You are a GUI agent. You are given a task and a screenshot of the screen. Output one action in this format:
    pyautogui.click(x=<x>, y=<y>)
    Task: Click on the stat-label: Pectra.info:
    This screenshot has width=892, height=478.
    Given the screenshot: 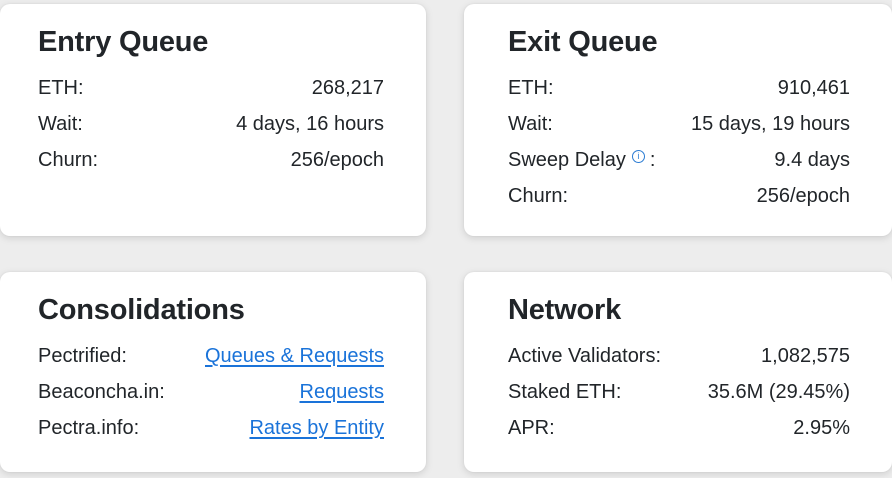 What is the action you would take?
    pyautogui.click(x=89, y=428)
    